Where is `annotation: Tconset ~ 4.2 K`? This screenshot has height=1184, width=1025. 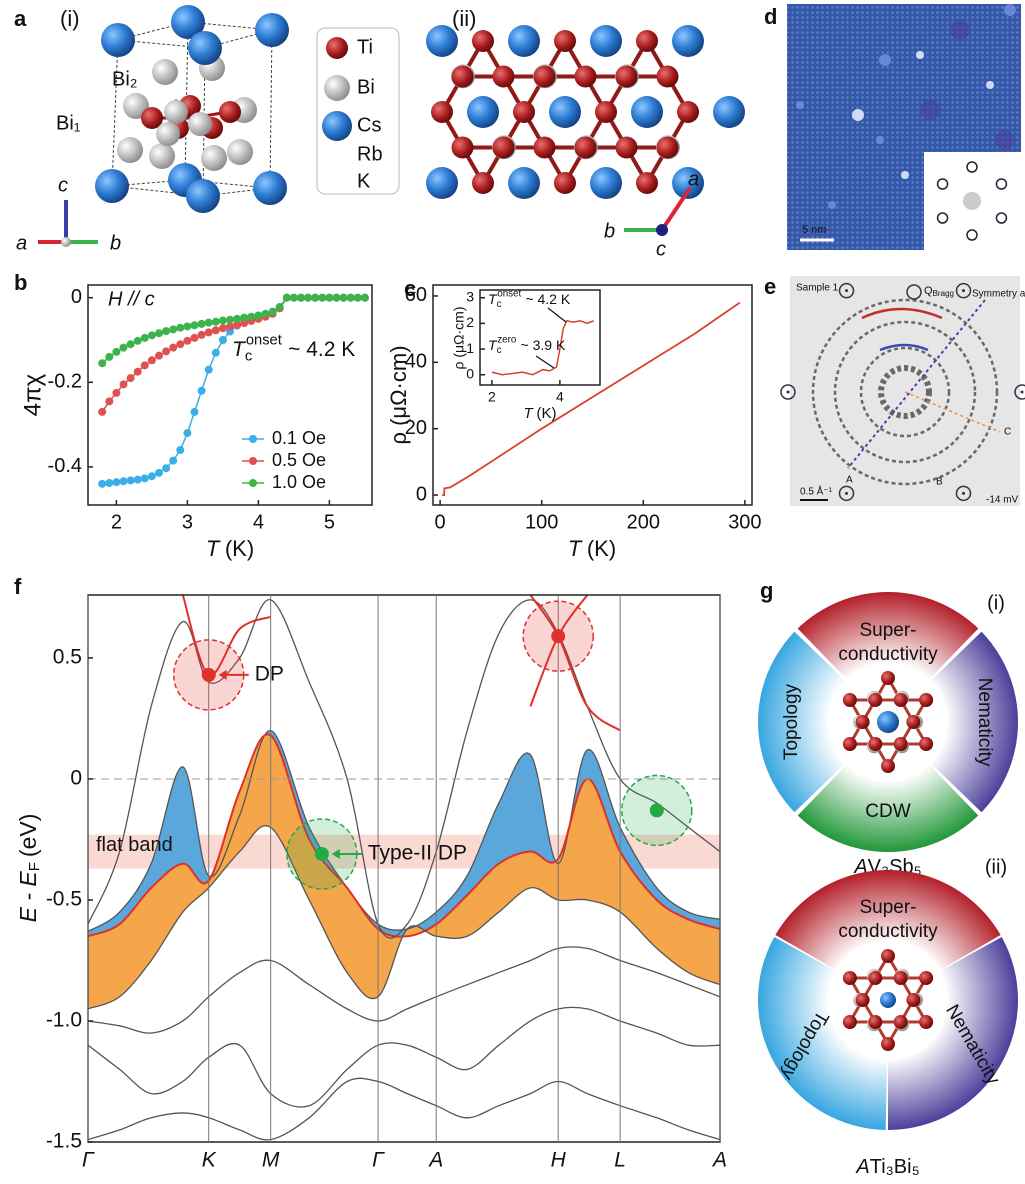
annotation: Tconset ~ 4.2 K is located at coordinates (529, 299).